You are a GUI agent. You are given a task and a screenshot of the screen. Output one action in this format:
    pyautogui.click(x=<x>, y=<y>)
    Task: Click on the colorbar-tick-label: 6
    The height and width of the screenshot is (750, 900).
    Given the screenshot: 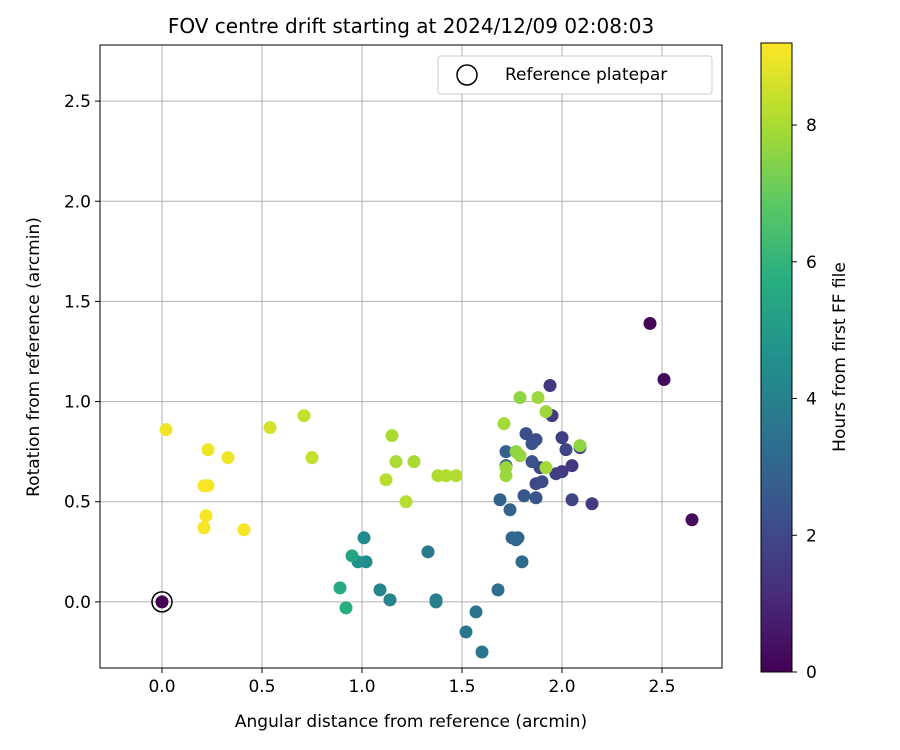 What is the action you would take?
    pyautogui.click(x=811, y=263)
    